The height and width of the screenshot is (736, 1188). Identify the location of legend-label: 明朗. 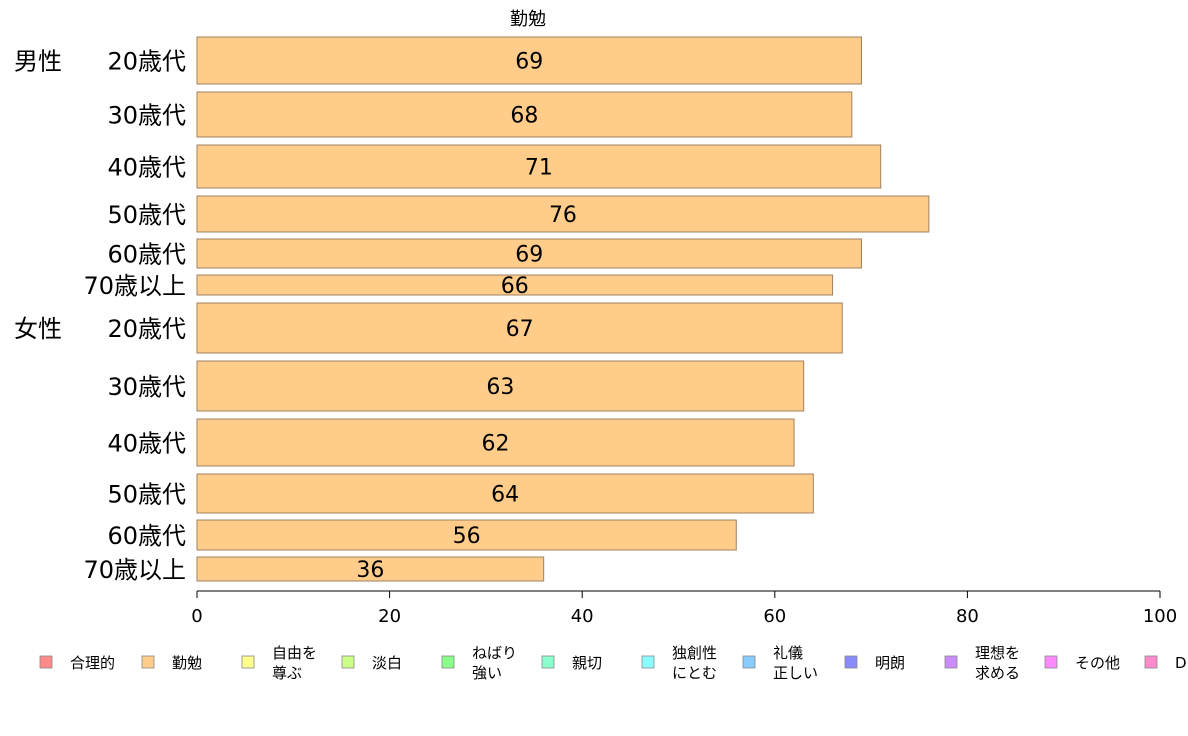
(890, 663).